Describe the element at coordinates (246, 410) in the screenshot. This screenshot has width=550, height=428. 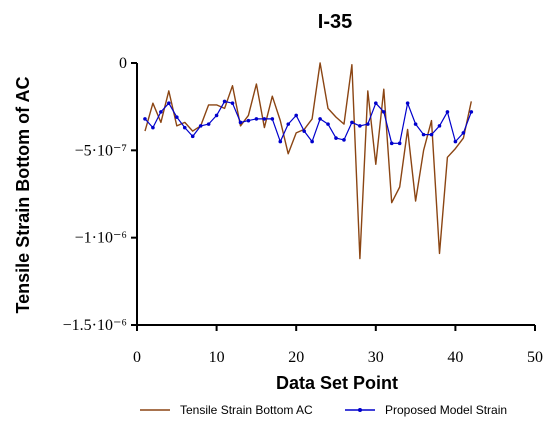
I see `legend-label: Tensile Strain Bottom AC` at that location.